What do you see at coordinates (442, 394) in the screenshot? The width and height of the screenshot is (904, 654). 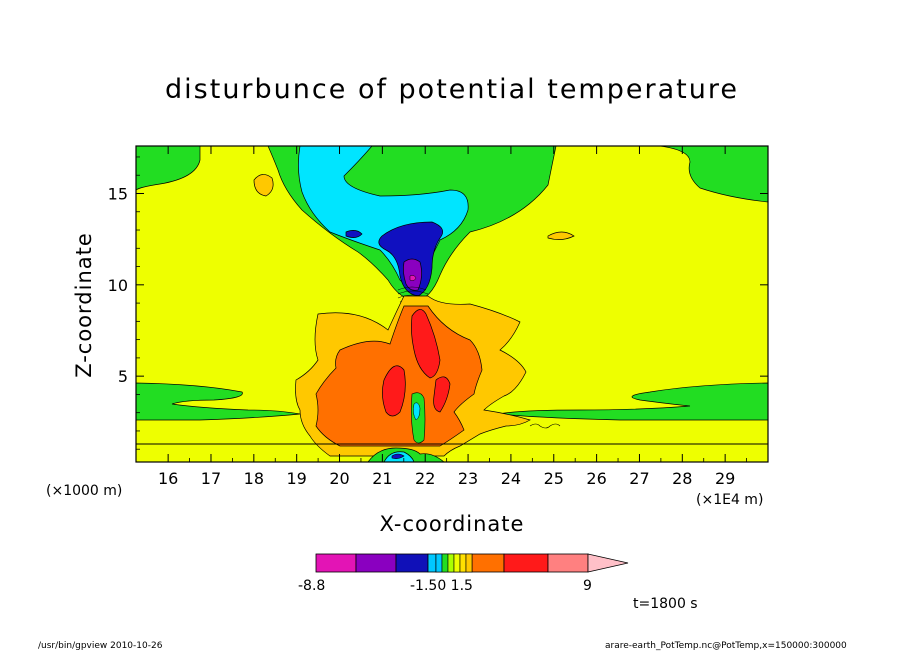 I see `region-red-right` at bounding box center [442, 394].